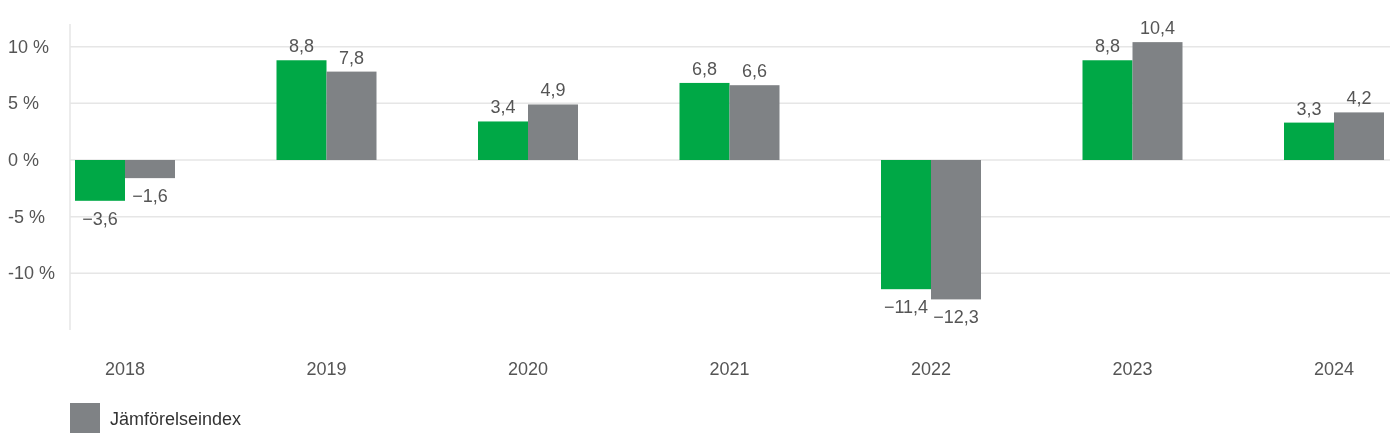 Image resolution: width=1399 pixels, height=434 pixels. Describe the element at coordinates (1309, 108) in the screenshot. I see `data-label: 3,3` at that location.